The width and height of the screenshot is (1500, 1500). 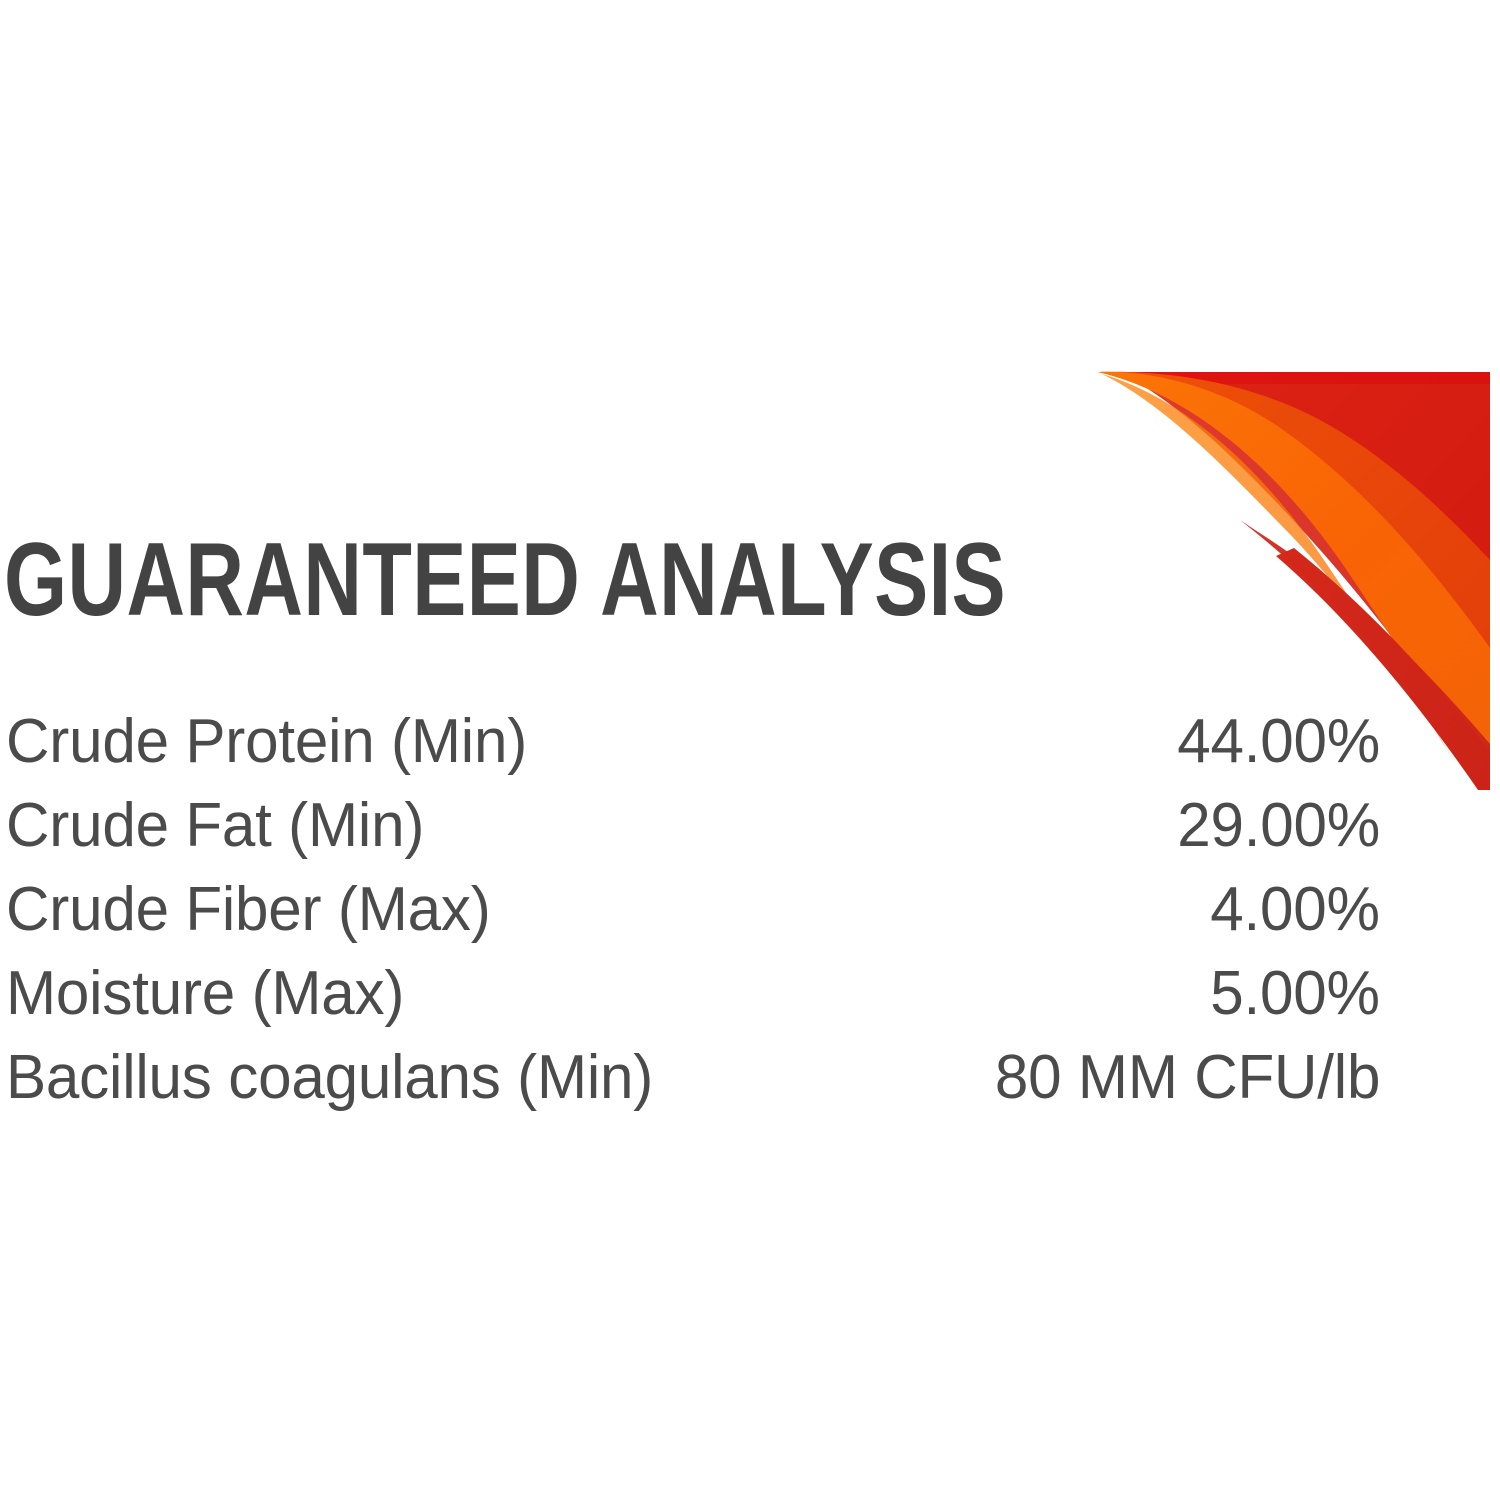 I want to click on table-row: Crude Fiber (Max) 4.00%, so click(x=693, y=910).